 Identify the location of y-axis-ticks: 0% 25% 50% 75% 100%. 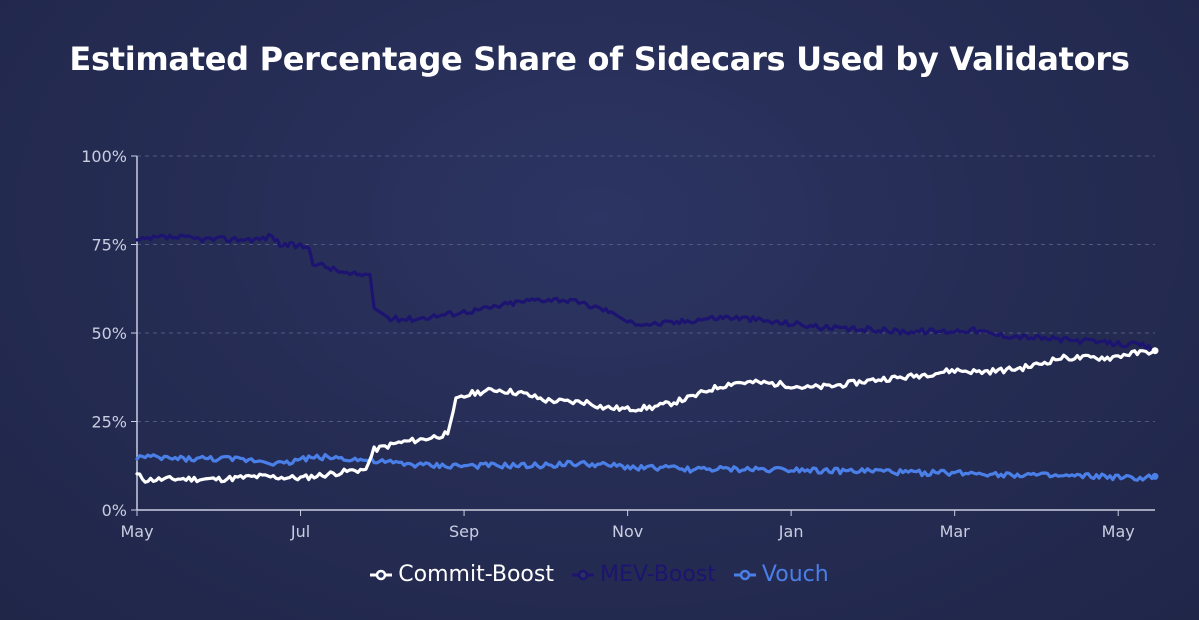
(109, 333).